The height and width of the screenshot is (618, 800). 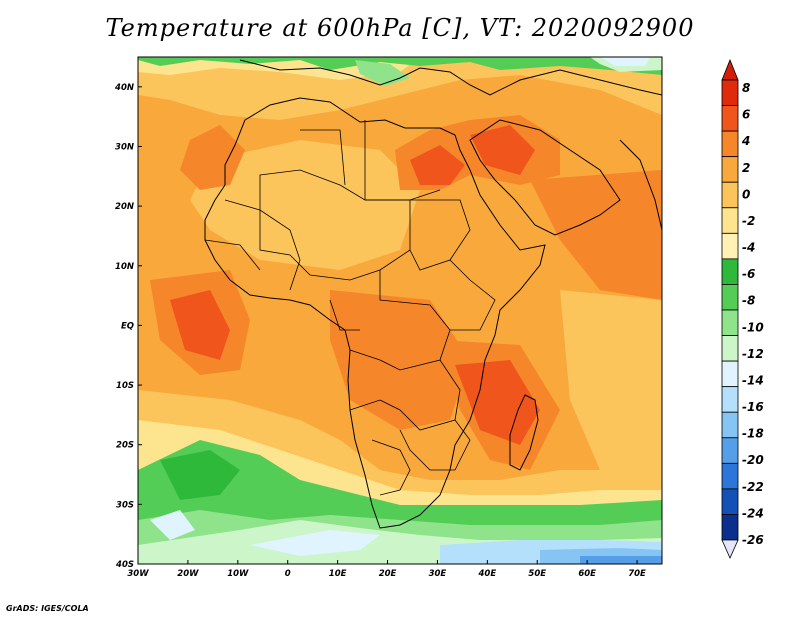 I want to click on colorbar-level-label: 4, so click(x=745, y=141).